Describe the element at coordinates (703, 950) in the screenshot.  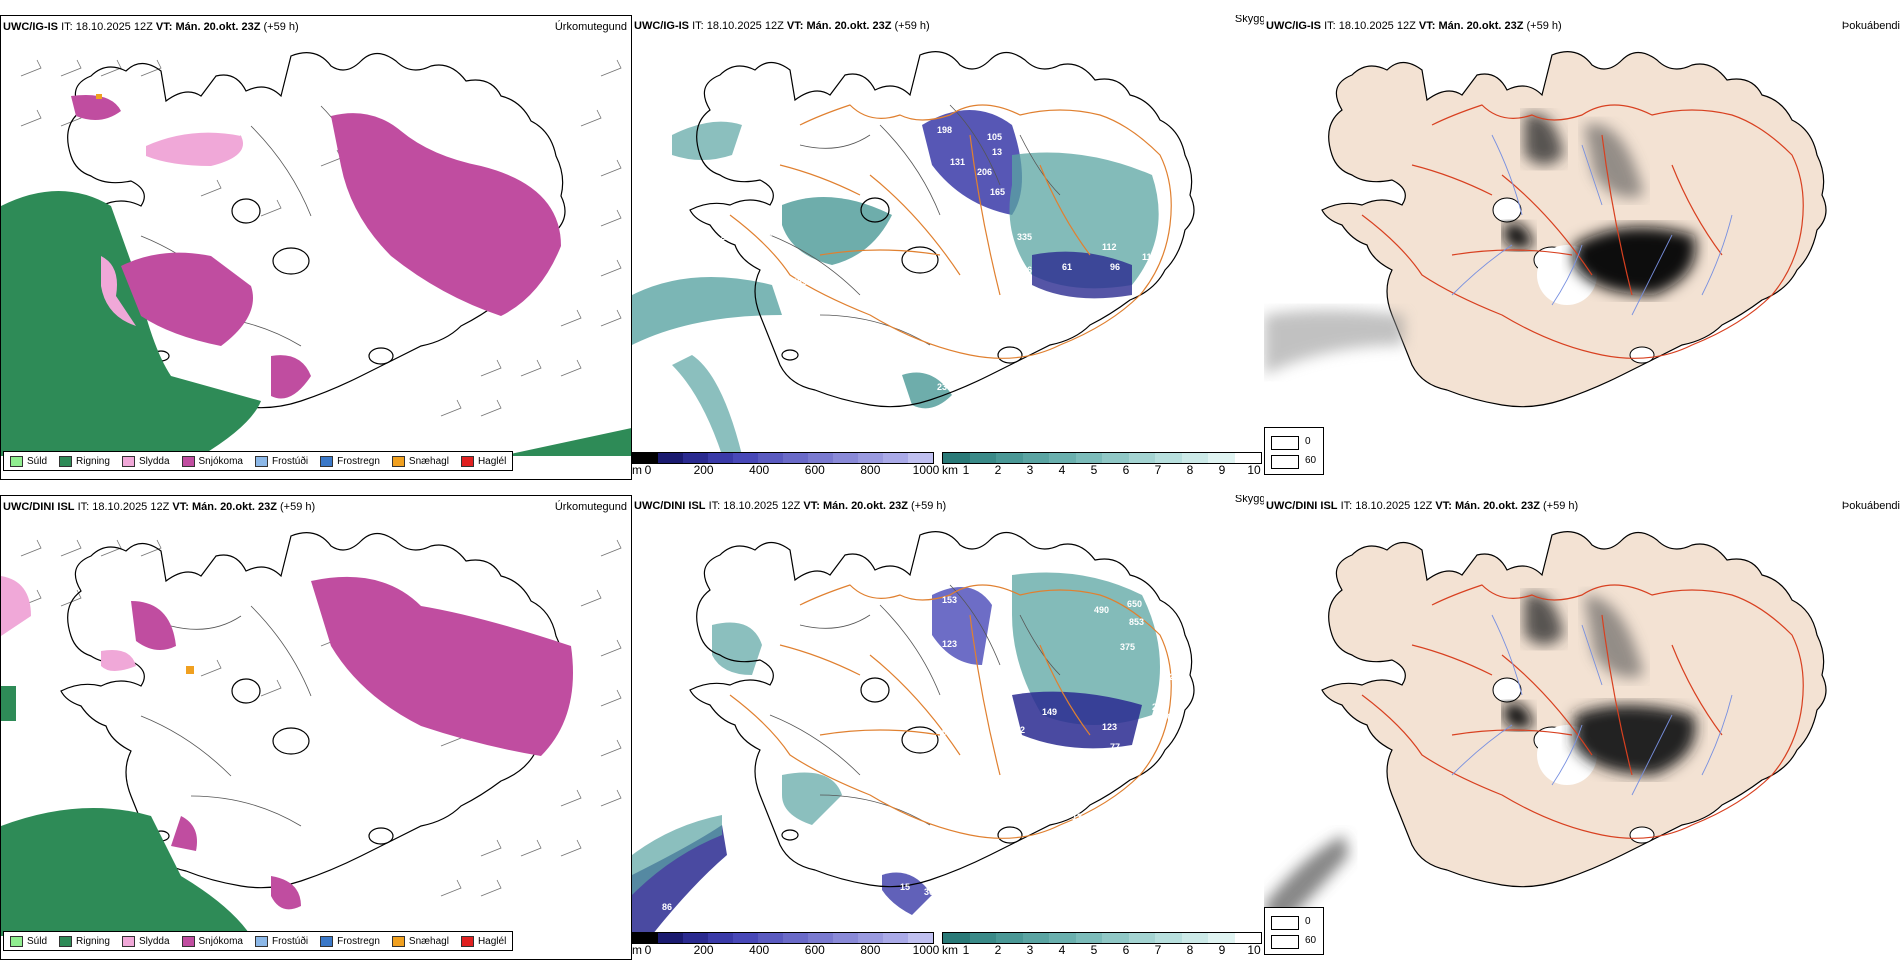
I see `colorbar-tick: 200` at that location.